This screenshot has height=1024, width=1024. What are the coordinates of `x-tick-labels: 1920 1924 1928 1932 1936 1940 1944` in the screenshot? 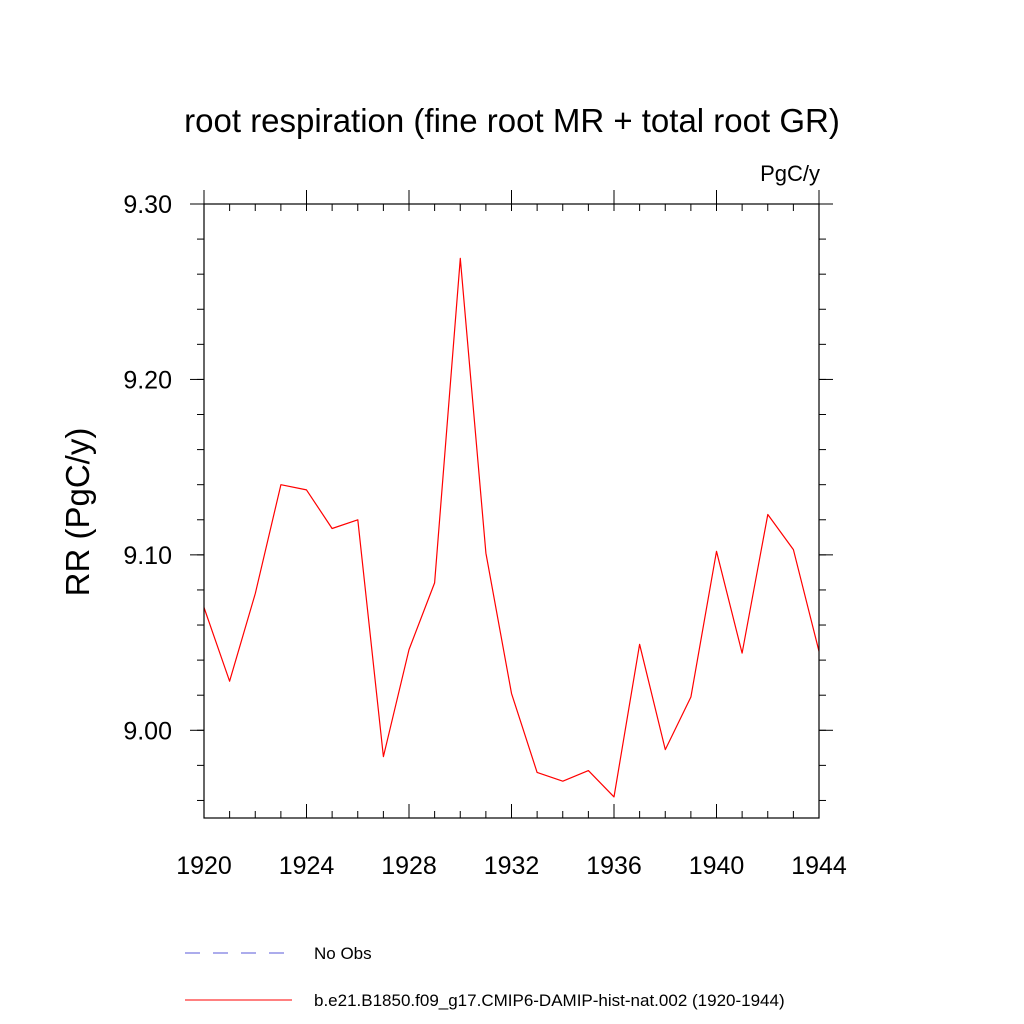 It's located at (511, 866).